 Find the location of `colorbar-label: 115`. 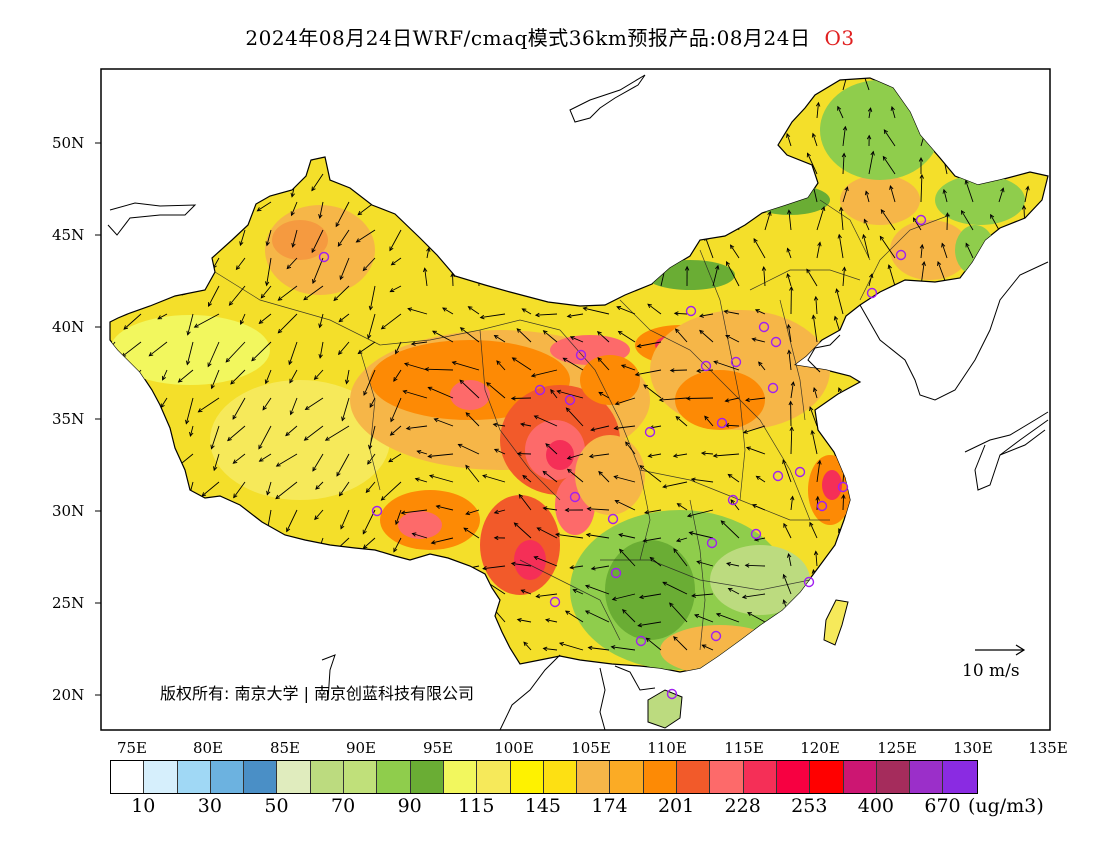

colorbar-label: 115 is located at coordinates (476, 806).